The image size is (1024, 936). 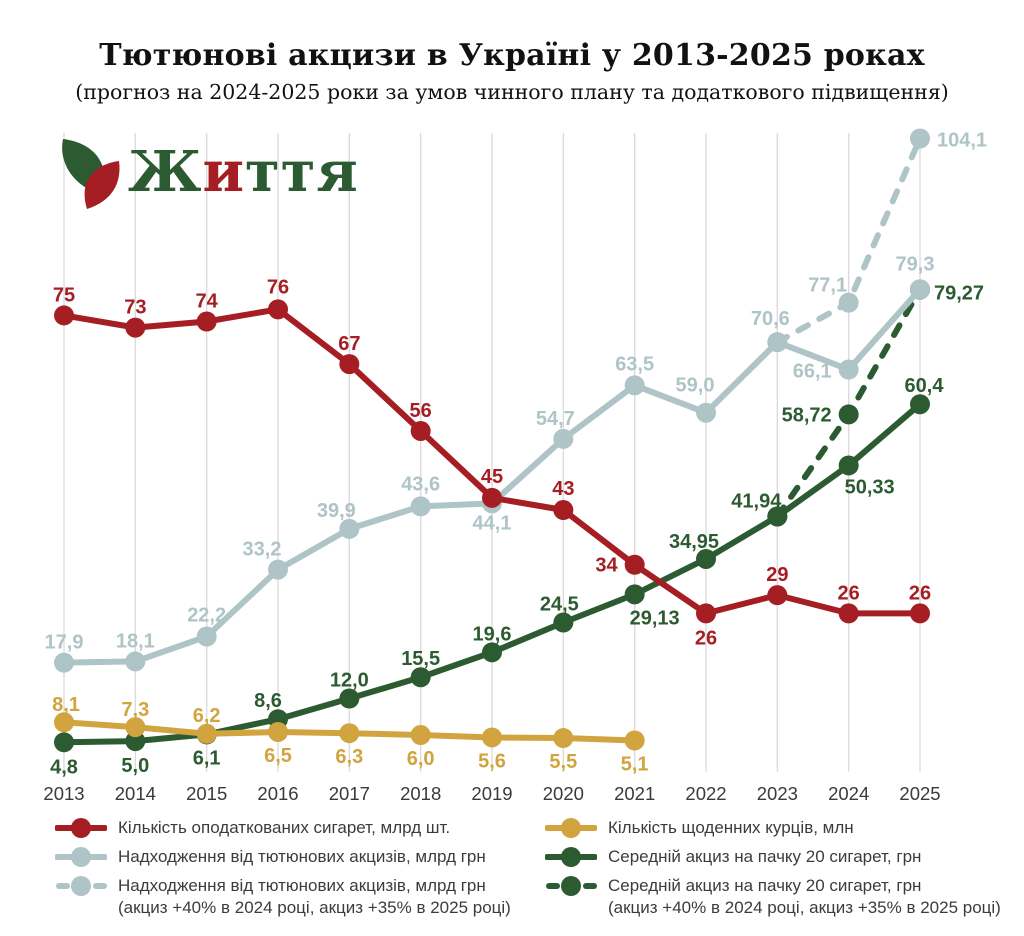 I want to click on data-label-excise-forecast: 79,27, so click(x=959, y=293).